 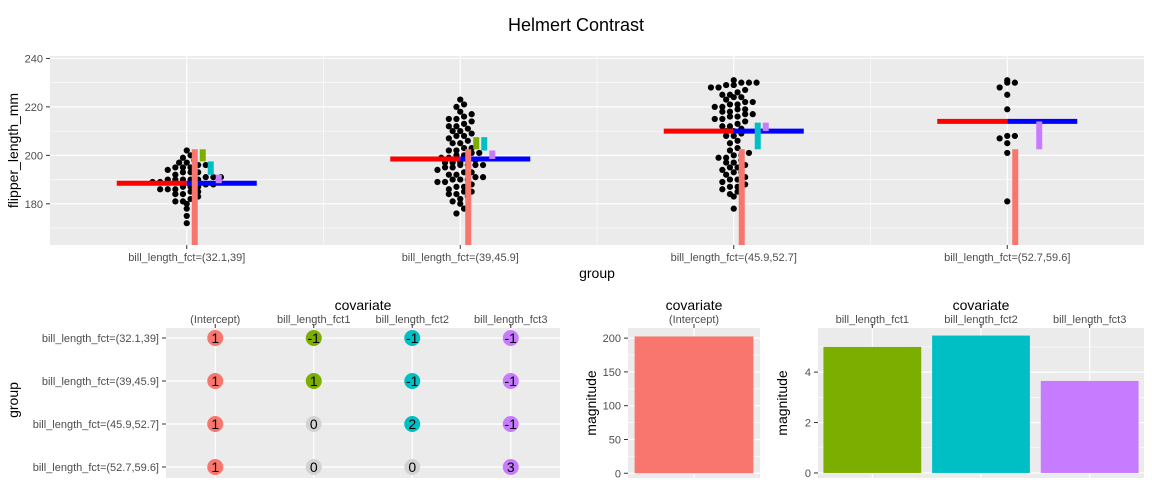 I want to click on x-axis-title: covariate, so click(x=363, y=305).